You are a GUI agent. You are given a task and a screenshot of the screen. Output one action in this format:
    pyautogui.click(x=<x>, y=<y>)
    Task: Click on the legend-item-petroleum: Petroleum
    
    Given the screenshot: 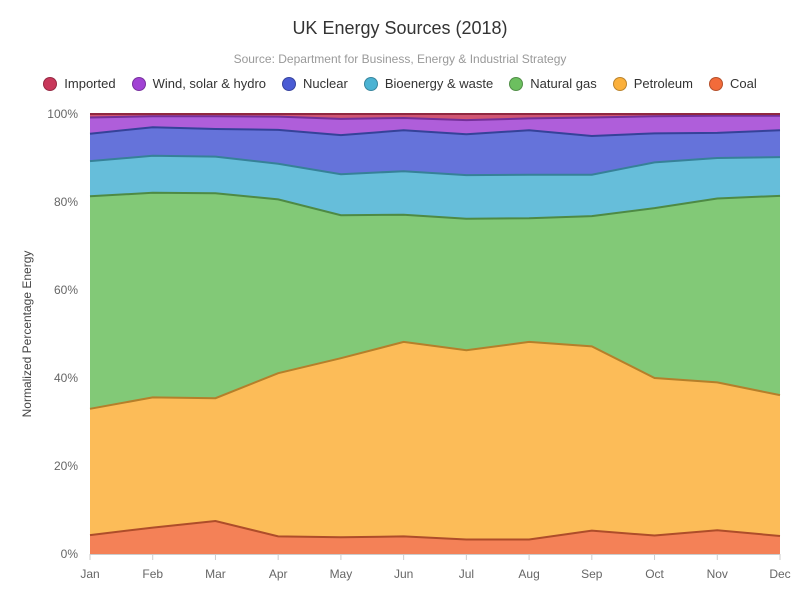 What is the action you would take?
    pyautogui.click(x=652, y=83)
    